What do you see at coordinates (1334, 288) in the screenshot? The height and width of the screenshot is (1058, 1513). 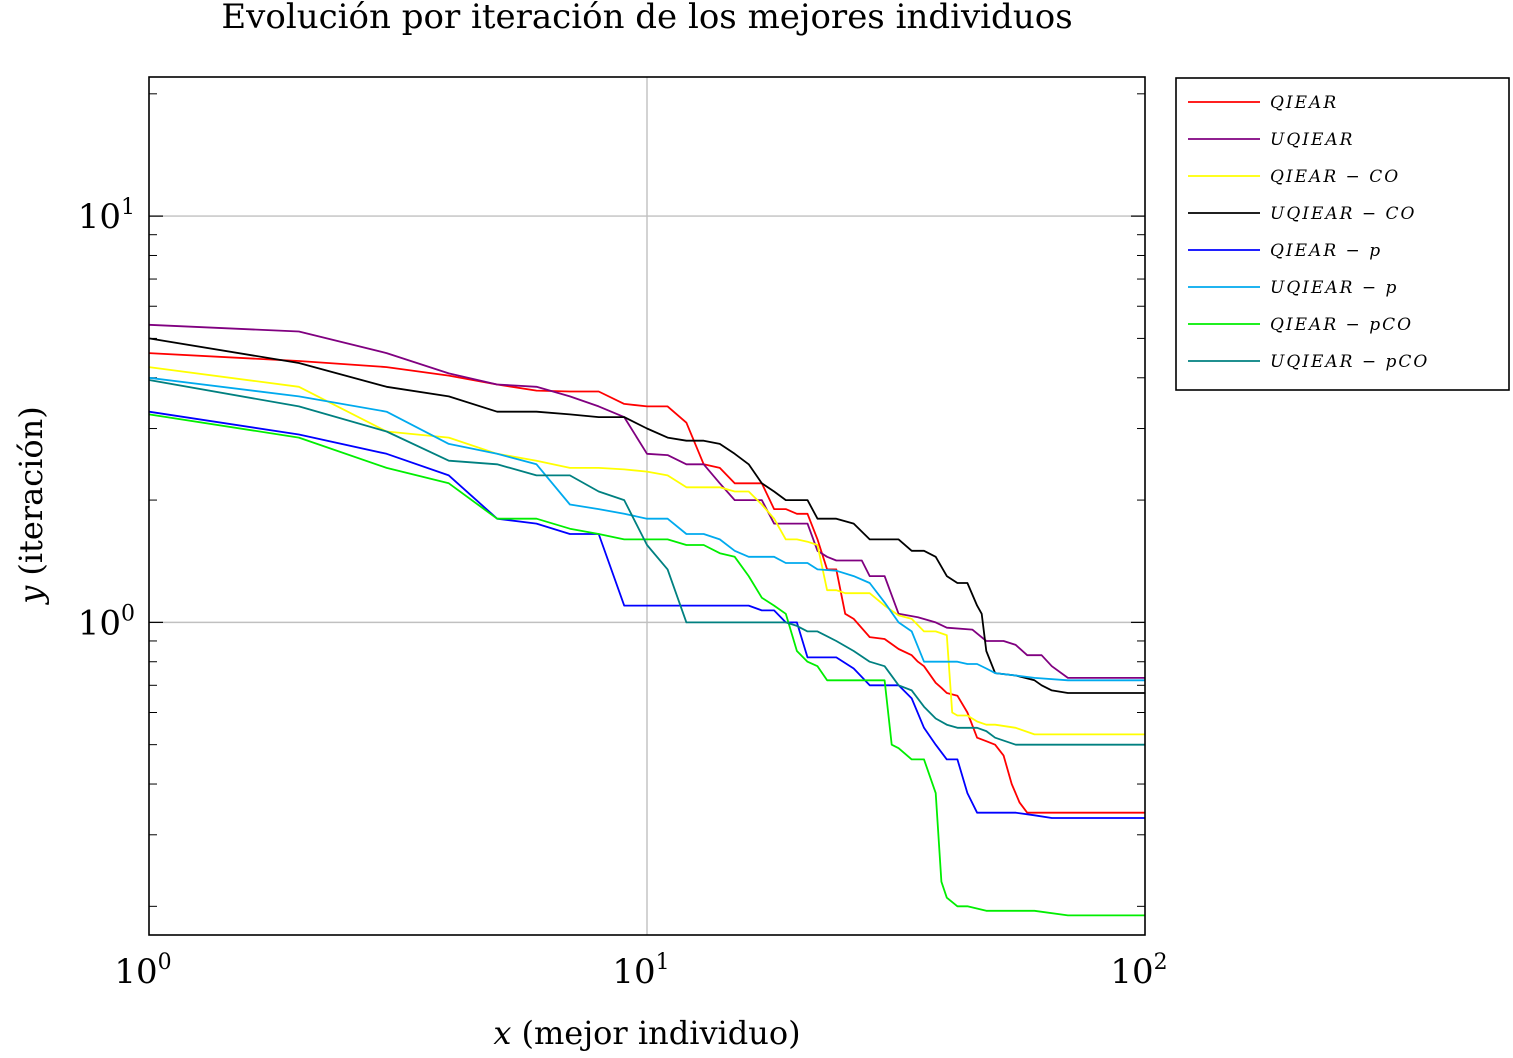 I see `legend-label: UQIEAR − p` at bounding box center [1334, 288].